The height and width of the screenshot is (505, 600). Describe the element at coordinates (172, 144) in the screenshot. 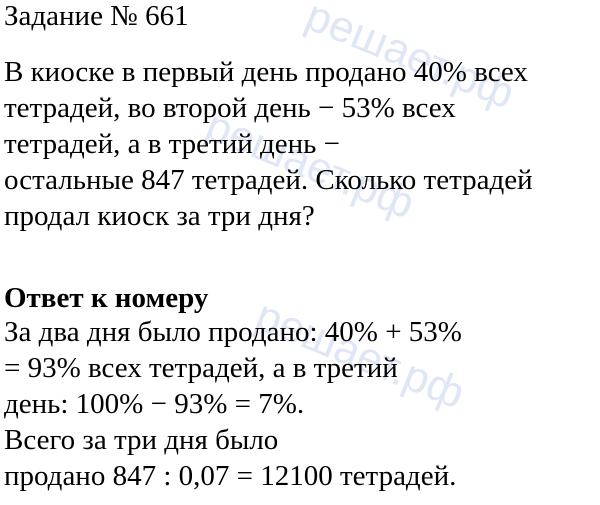

I see `task-line: тетрадей, а в третий день −` at that location.